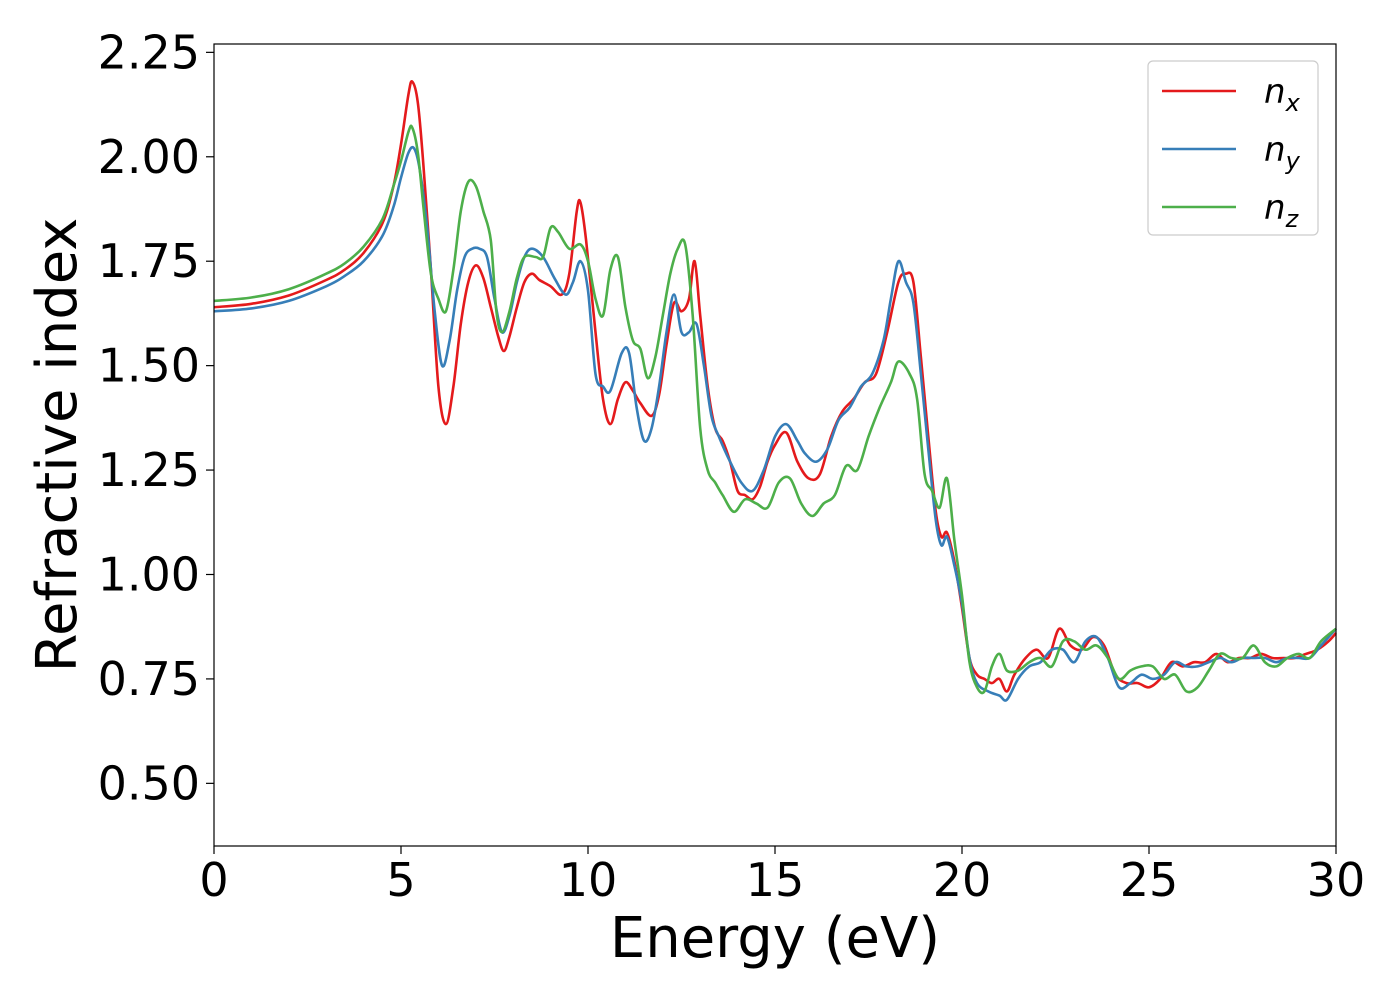 This screenshot has width=1400, height=1000. I want to click on x-tick-label: 5, so click(400, 880).